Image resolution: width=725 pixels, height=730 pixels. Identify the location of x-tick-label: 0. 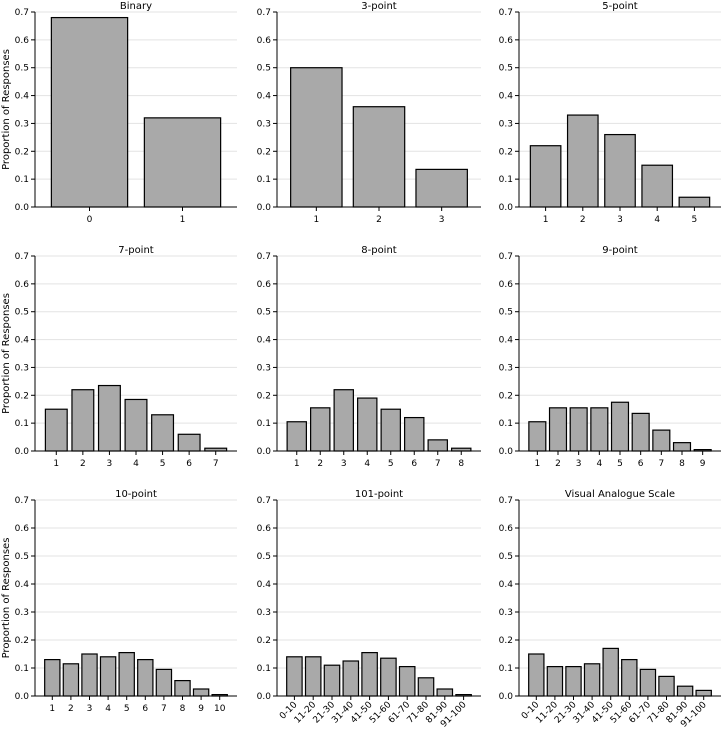
(90, 220).